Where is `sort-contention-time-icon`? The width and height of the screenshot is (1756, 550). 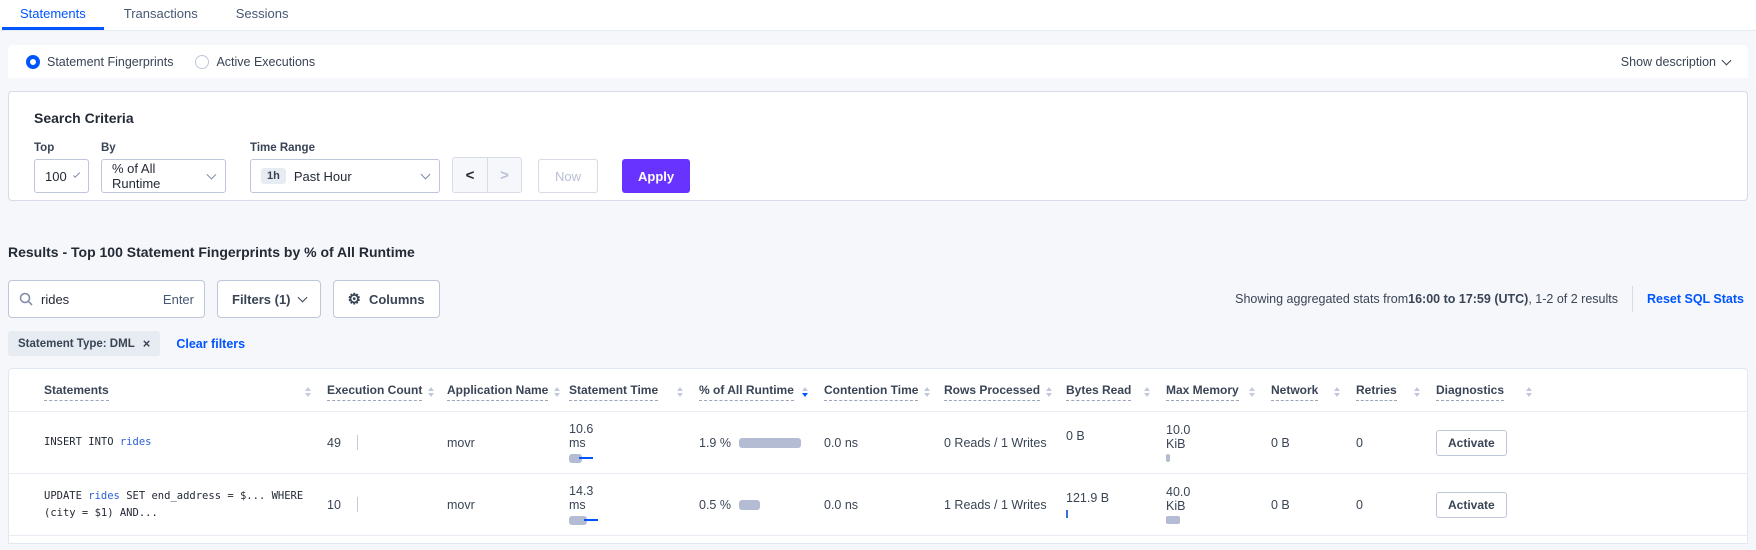
sort-contention-time-icon is located at coordinates (927, 392).